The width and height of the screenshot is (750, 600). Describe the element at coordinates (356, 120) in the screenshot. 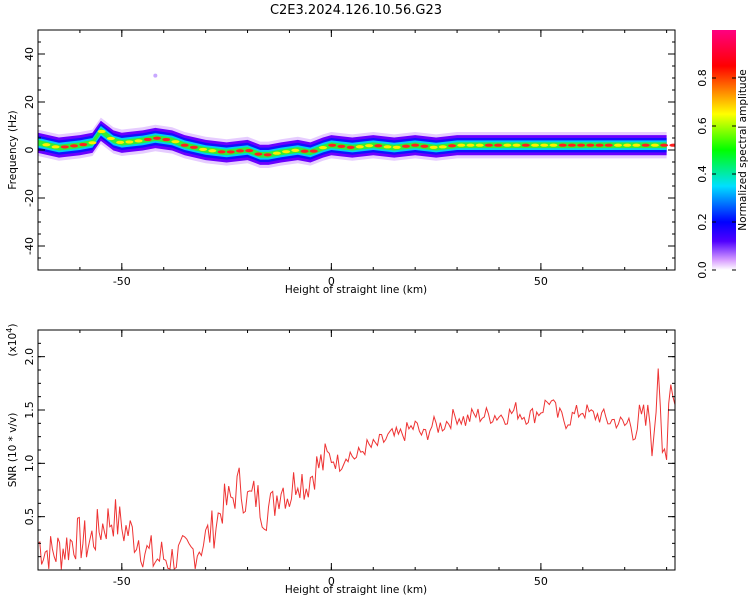

I see `heatmap-ridge` at that location.